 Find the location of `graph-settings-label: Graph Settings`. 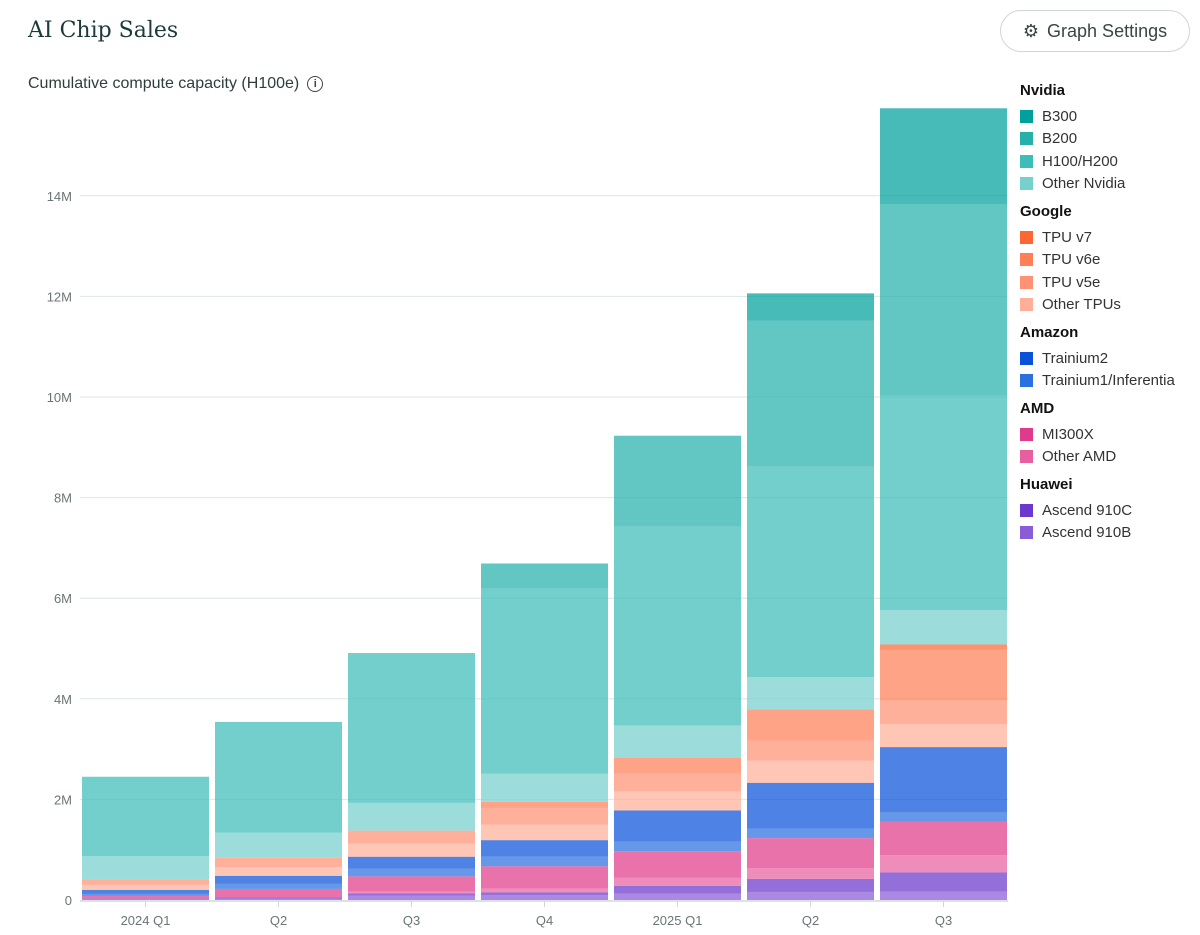

graph-settings-label: Graph Settings is located at coordinates (1107, 30).